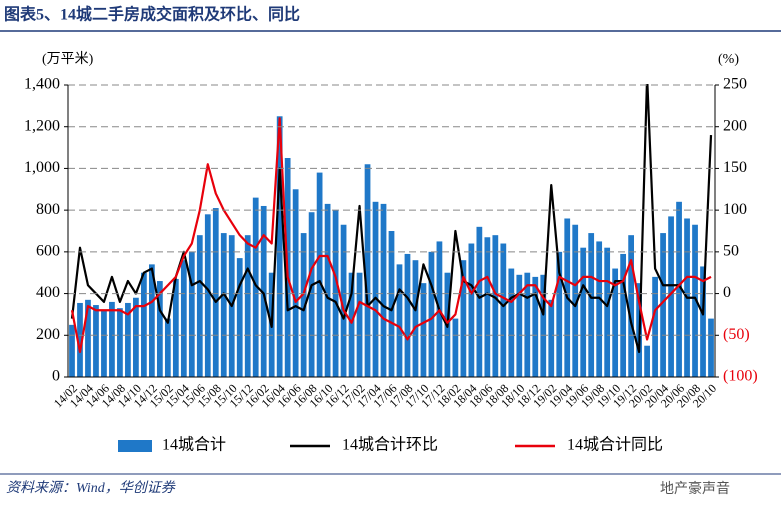 Image resolution: width=781 pixels, height=519 pixels. Describe the element at coordinates (615, 445) in the screenshot. I see `legend-label: 14城合计同比` at that location.